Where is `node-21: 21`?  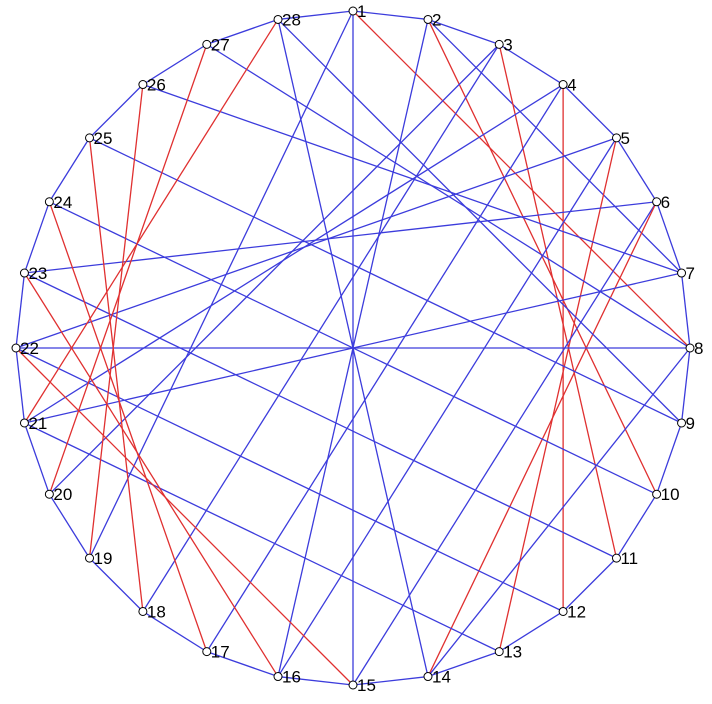 node-21: 21 is located at coordinates (33, 423).